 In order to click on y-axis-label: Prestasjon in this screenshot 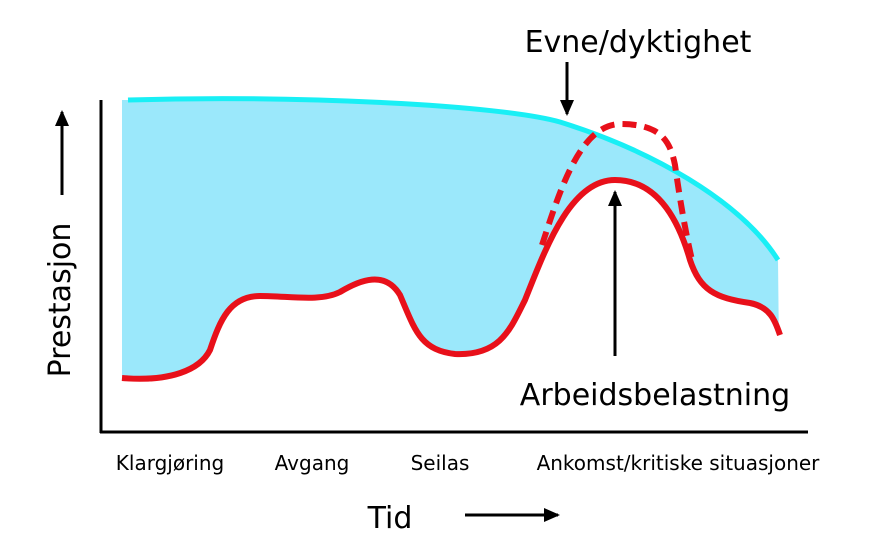, I will do `click(60, 300)`.